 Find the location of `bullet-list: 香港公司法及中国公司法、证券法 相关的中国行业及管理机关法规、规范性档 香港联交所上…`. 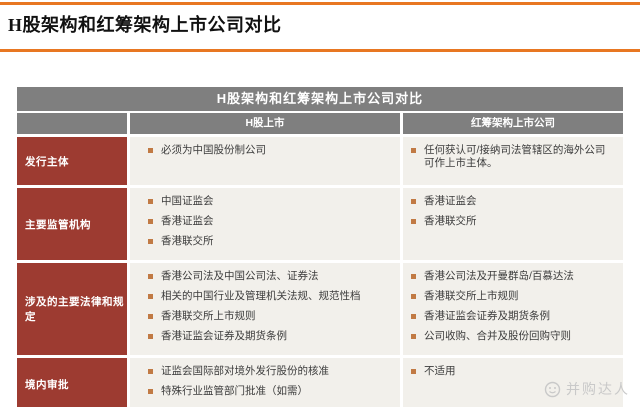

bullet-list: 香港公司法及中国公司法、证券法 相关的中国行业及管理机关法规、规范性档 香港联交所上… is located at coordinates (270, 306).